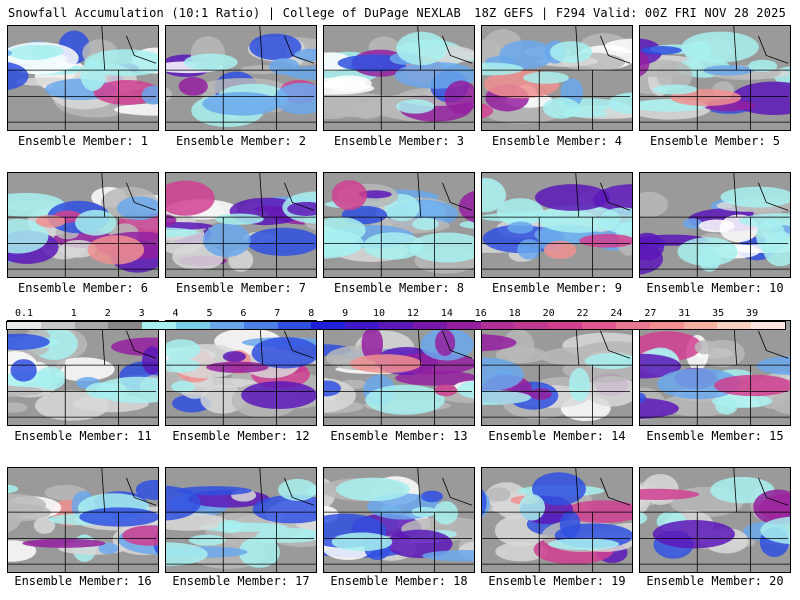  I want to click on ensemble-member-label: Ensemble Member: 6, so click(83, 288).